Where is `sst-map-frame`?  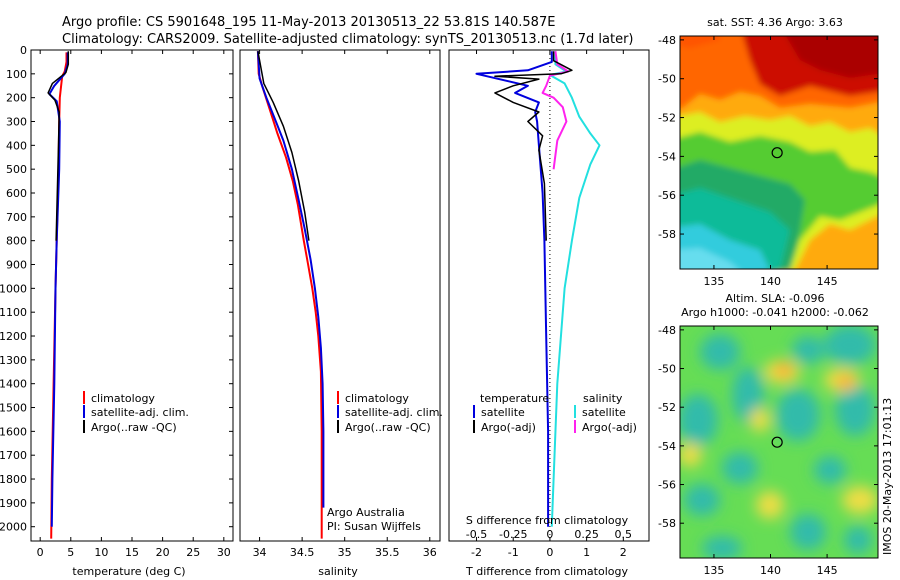
sst-map-frame is located at coordinates (779, 152).